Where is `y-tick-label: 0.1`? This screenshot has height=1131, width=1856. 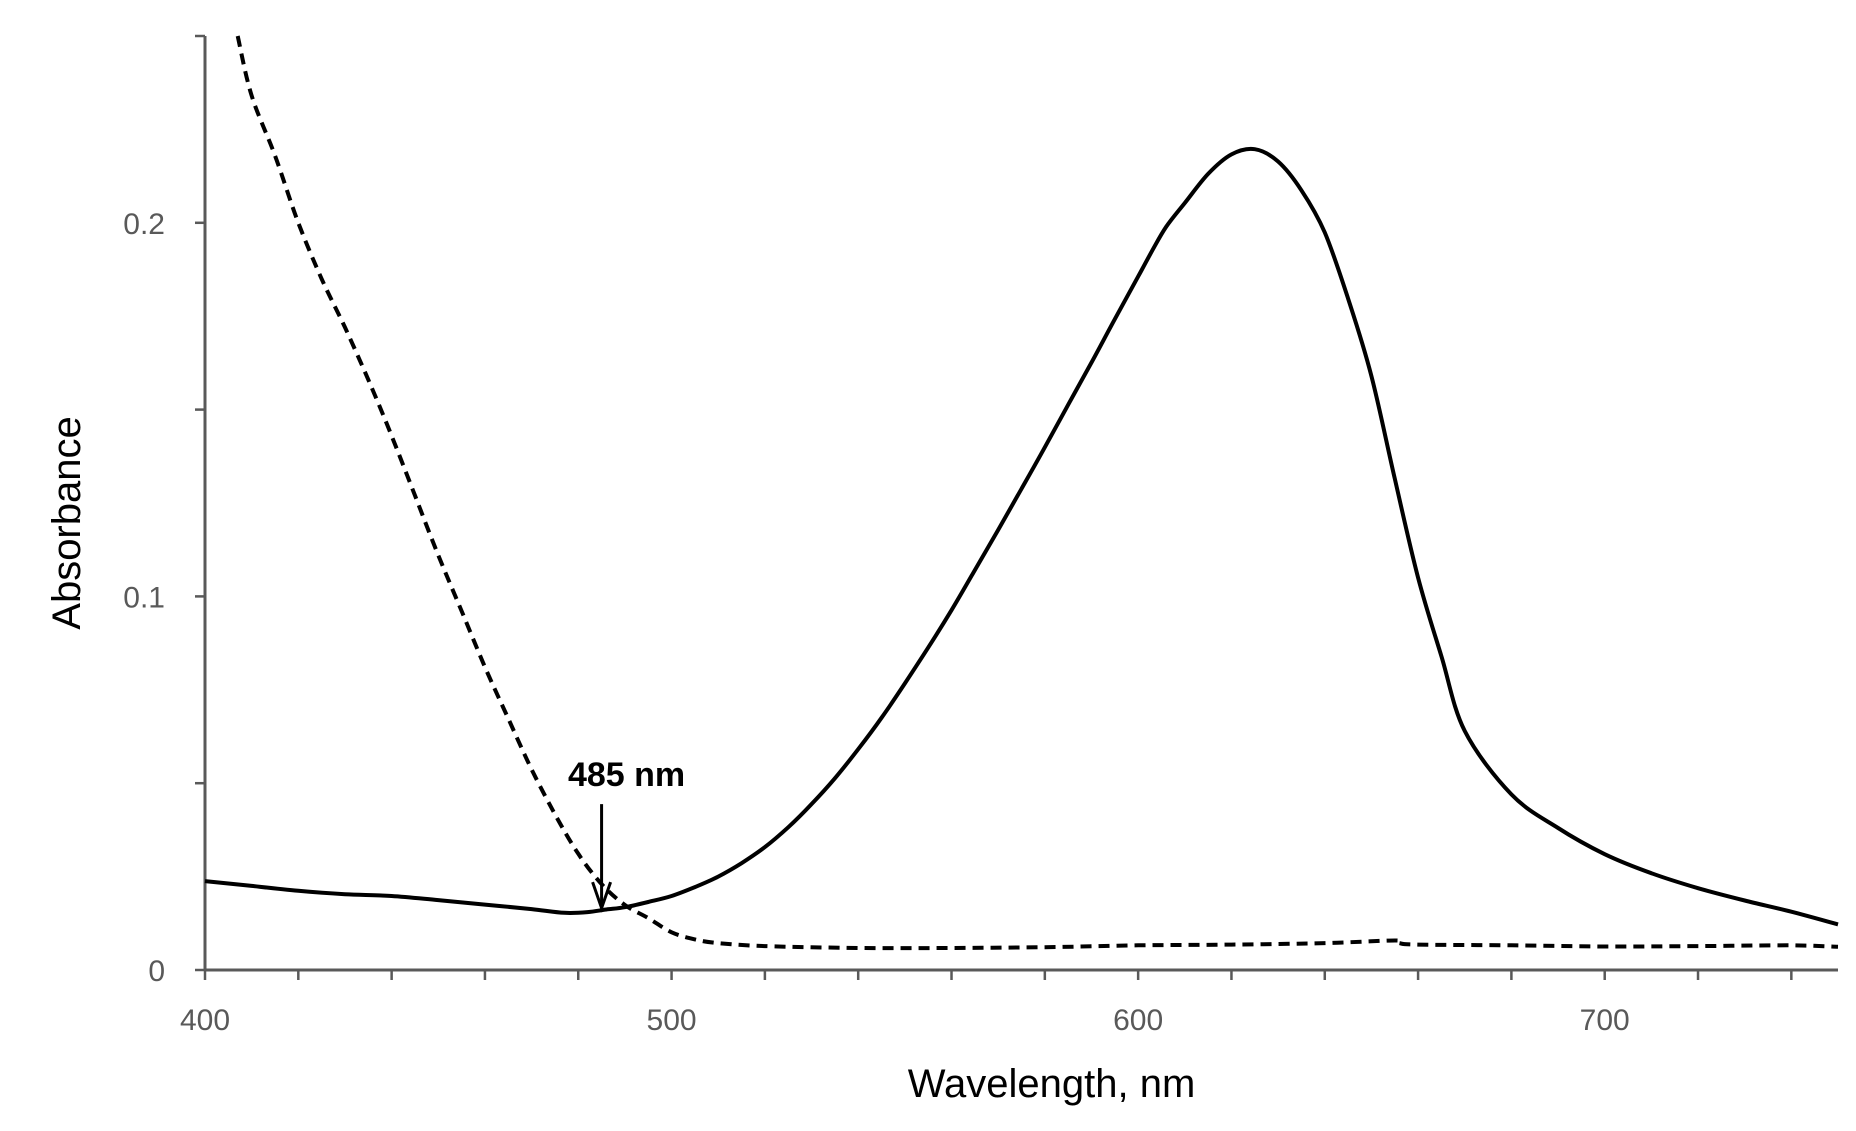 y-tick-label: 0.1 is located at coordinates (144, 597).